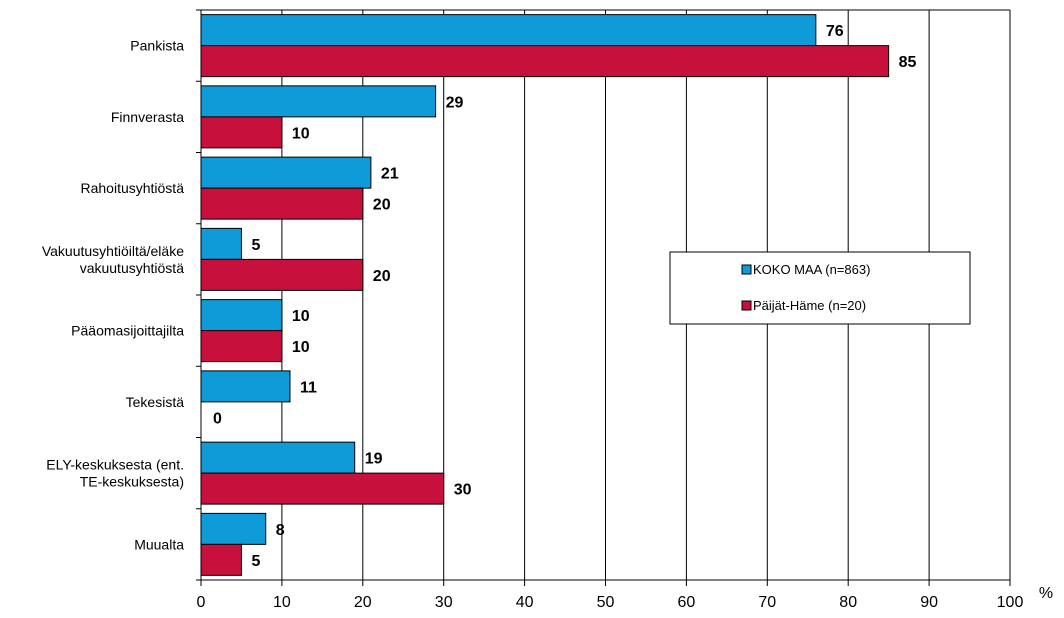 The height and width of the screenshot is (618, 1064). Describe the element at coordinates (301, 316) in the screenshot. I see `data-label-series1-cat5: 10` at that location.